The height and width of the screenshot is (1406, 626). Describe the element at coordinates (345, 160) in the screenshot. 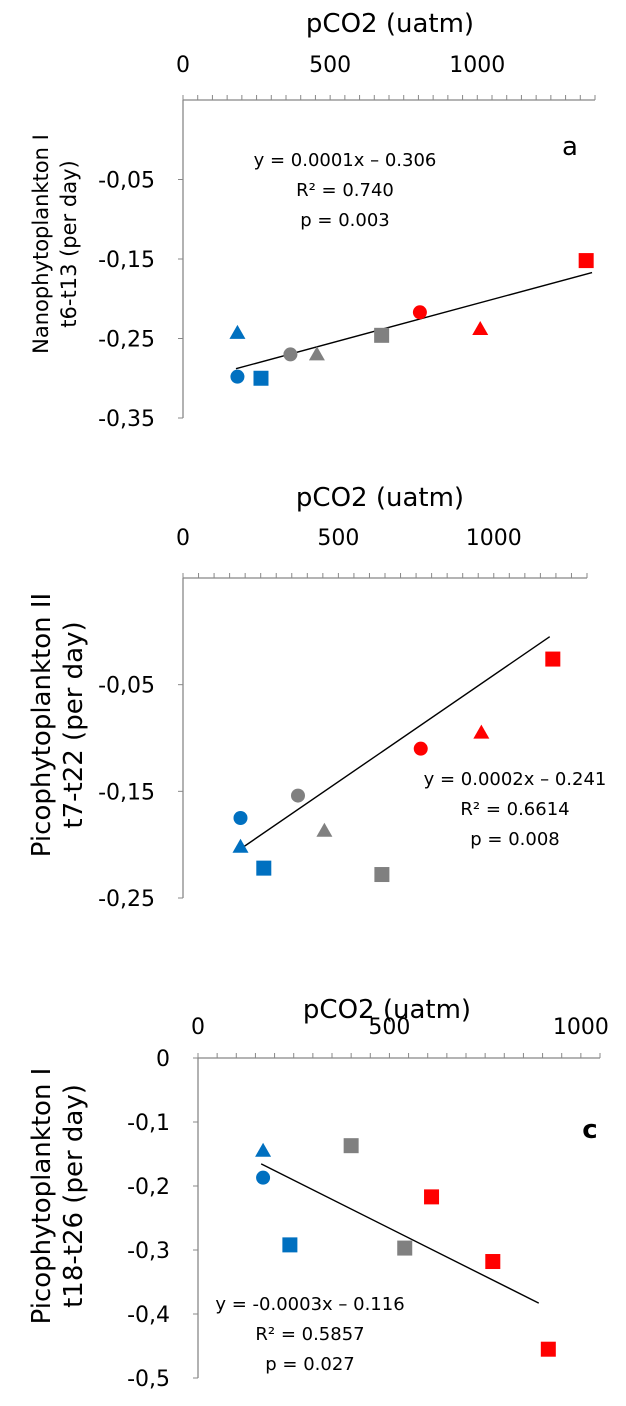

I see `regression-equation: y = 0.0001x – 0.306` at that location.